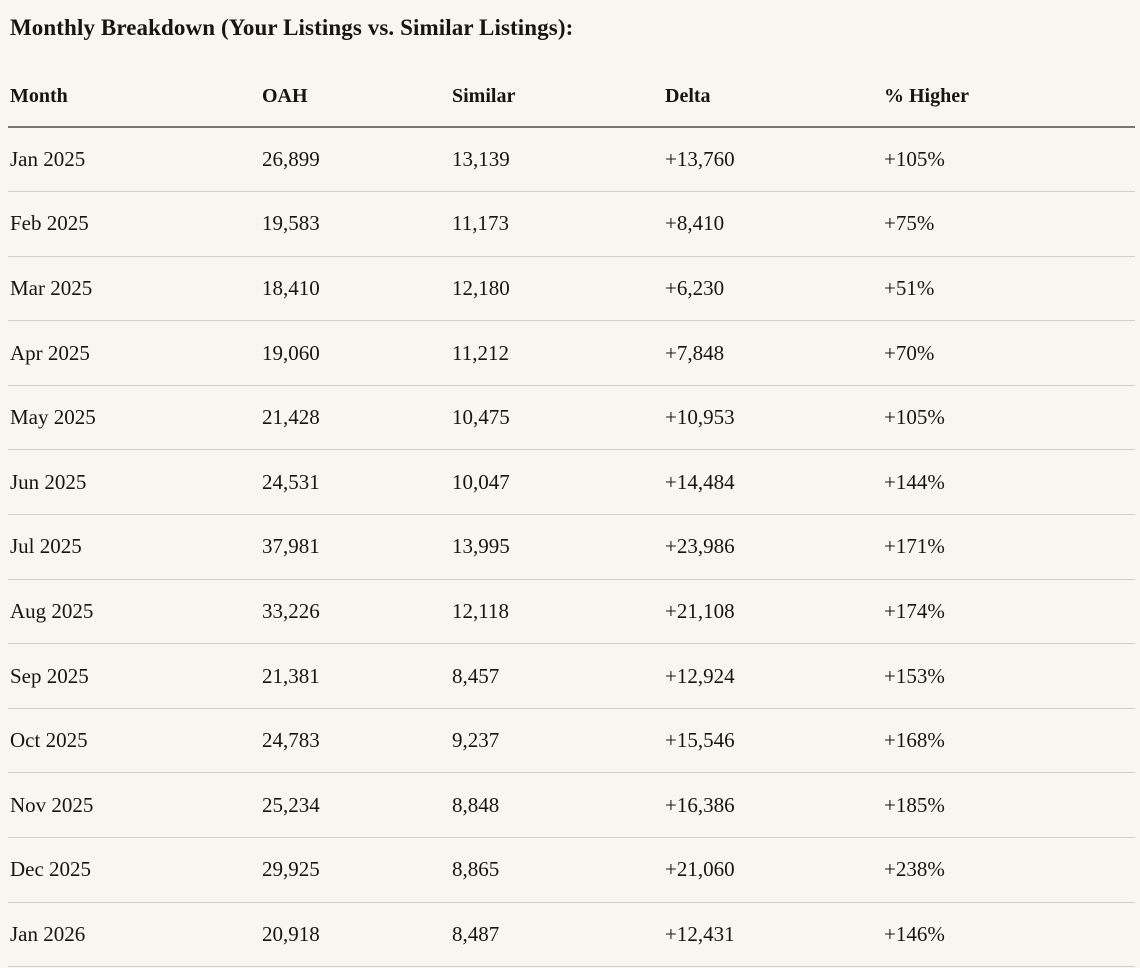  Describe the element at coordinates (355, 160) in the screenshot. I see `cell-oah: 26,899` at that location.